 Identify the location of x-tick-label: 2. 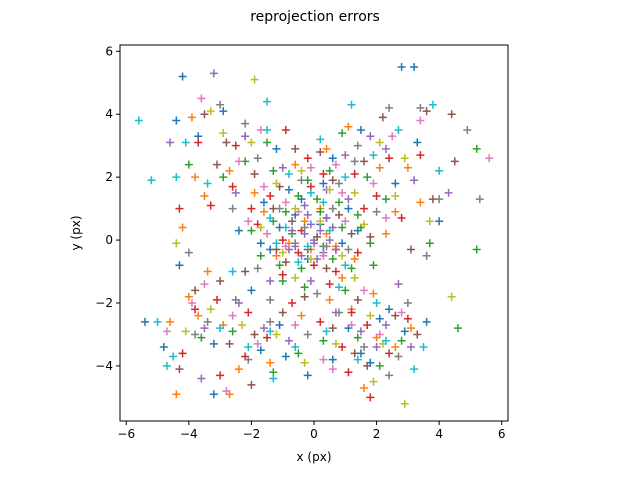
(377, 434).